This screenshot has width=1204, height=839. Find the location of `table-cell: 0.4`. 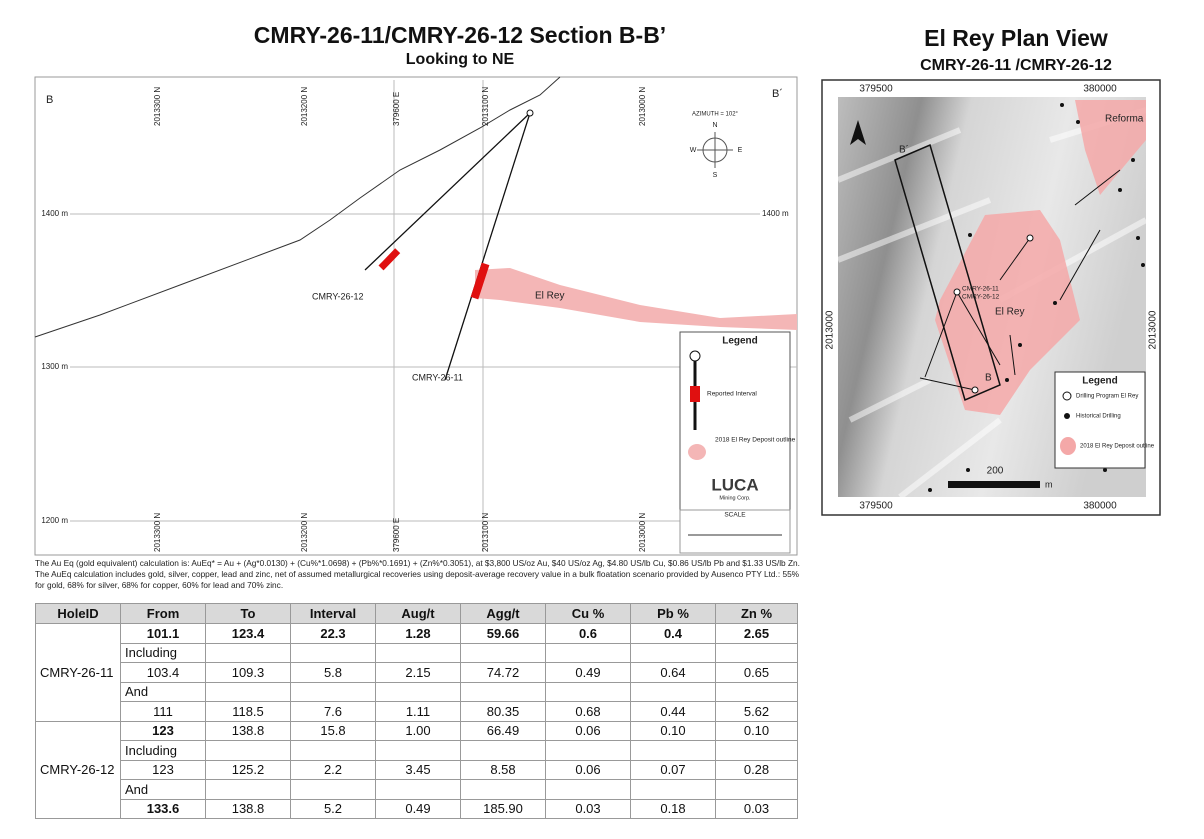

table-cell: 0.4 is located at coordinates (673, 633).